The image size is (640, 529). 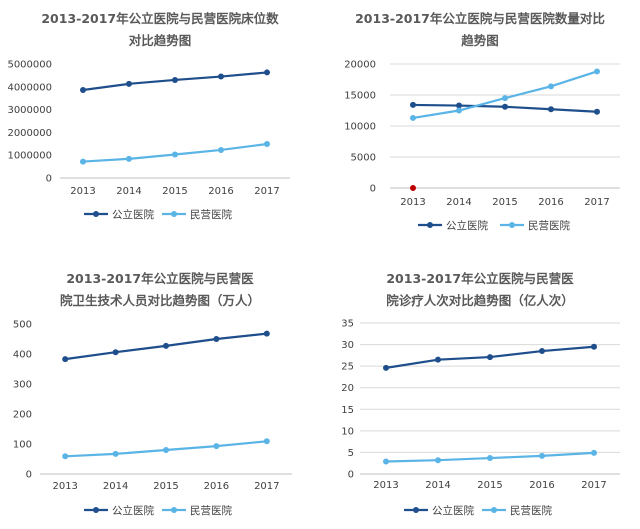 I want to click on chart-title-line2: 趋势图, so click(x=480, y=40).